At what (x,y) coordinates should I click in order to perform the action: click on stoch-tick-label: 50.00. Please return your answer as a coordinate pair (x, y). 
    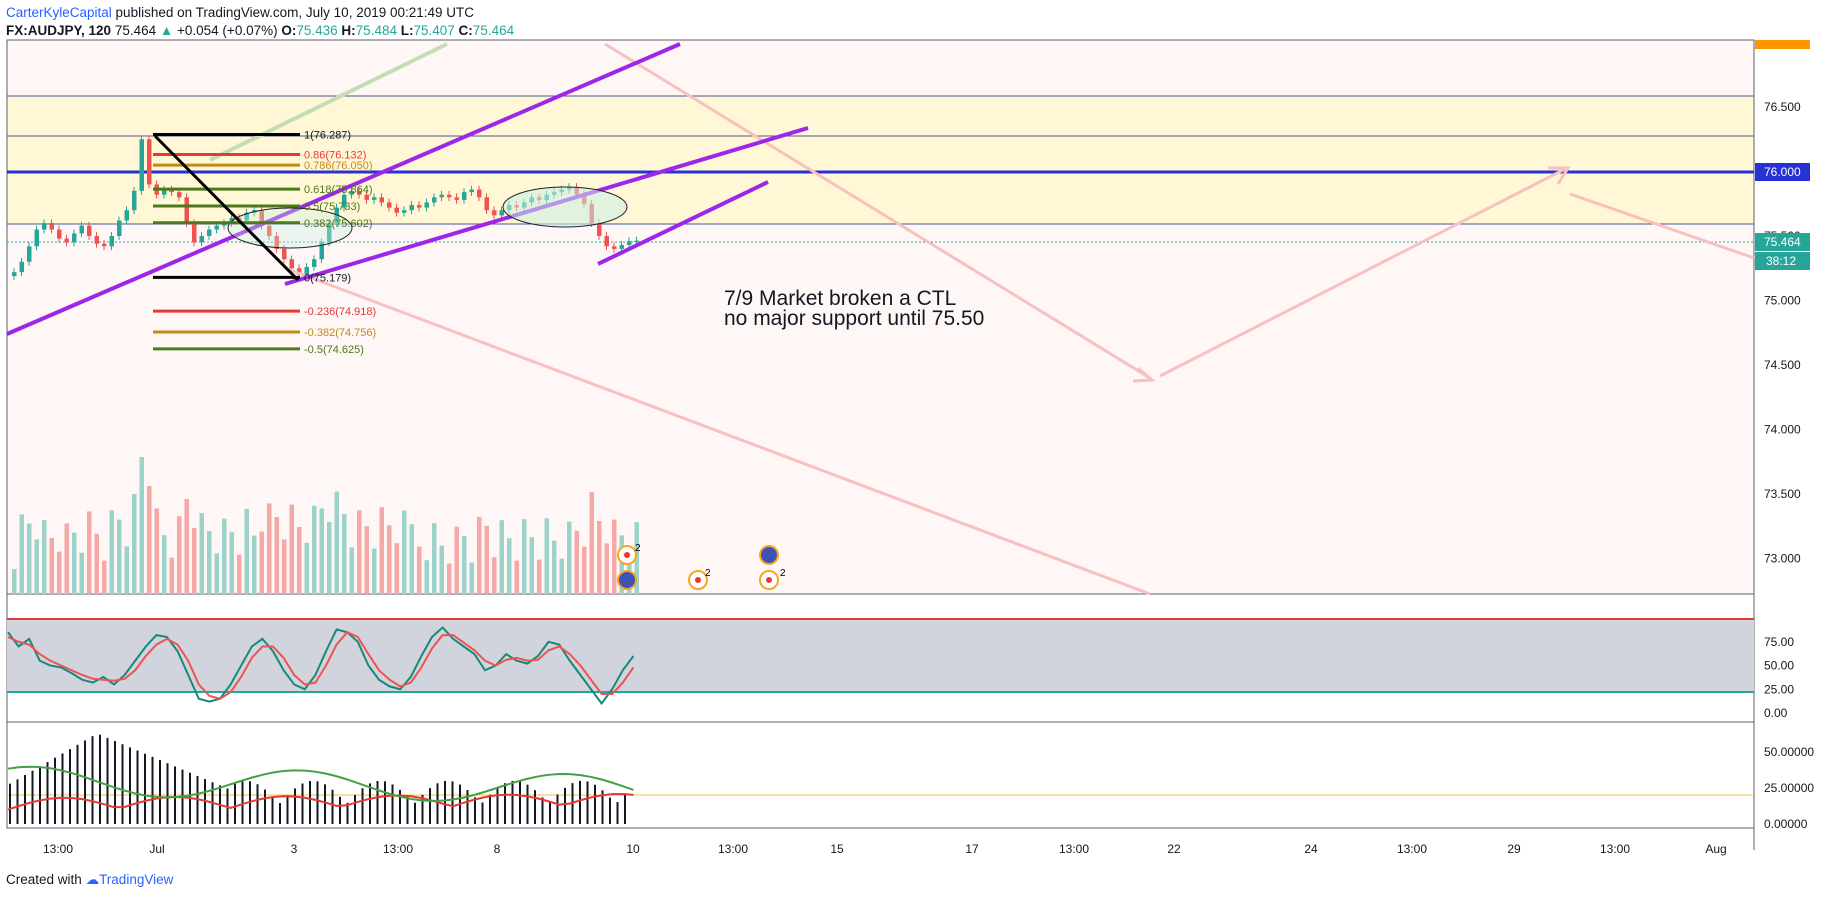
    Looking at the image, I should click on (1779, 666).